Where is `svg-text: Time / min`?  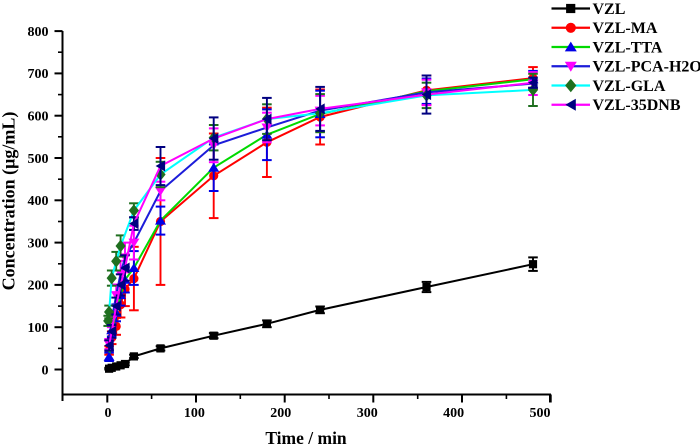
svg-text: Time / min is located at coordinates (306, 438).